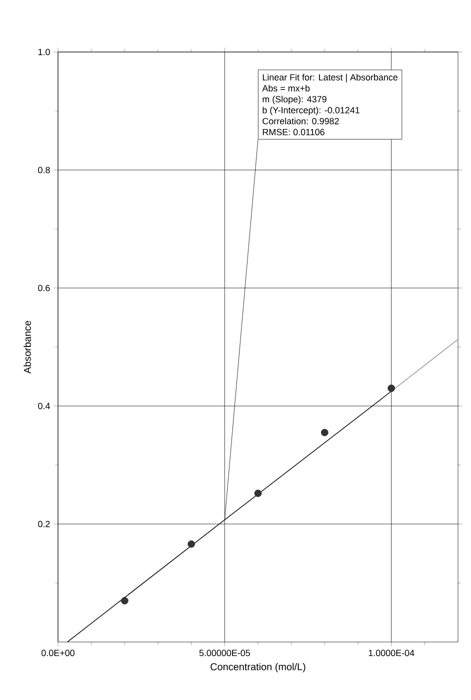 This screenshot has height=700, width=471. I want to click on annotation: Correlation: 0.9982, so click(300, 121).